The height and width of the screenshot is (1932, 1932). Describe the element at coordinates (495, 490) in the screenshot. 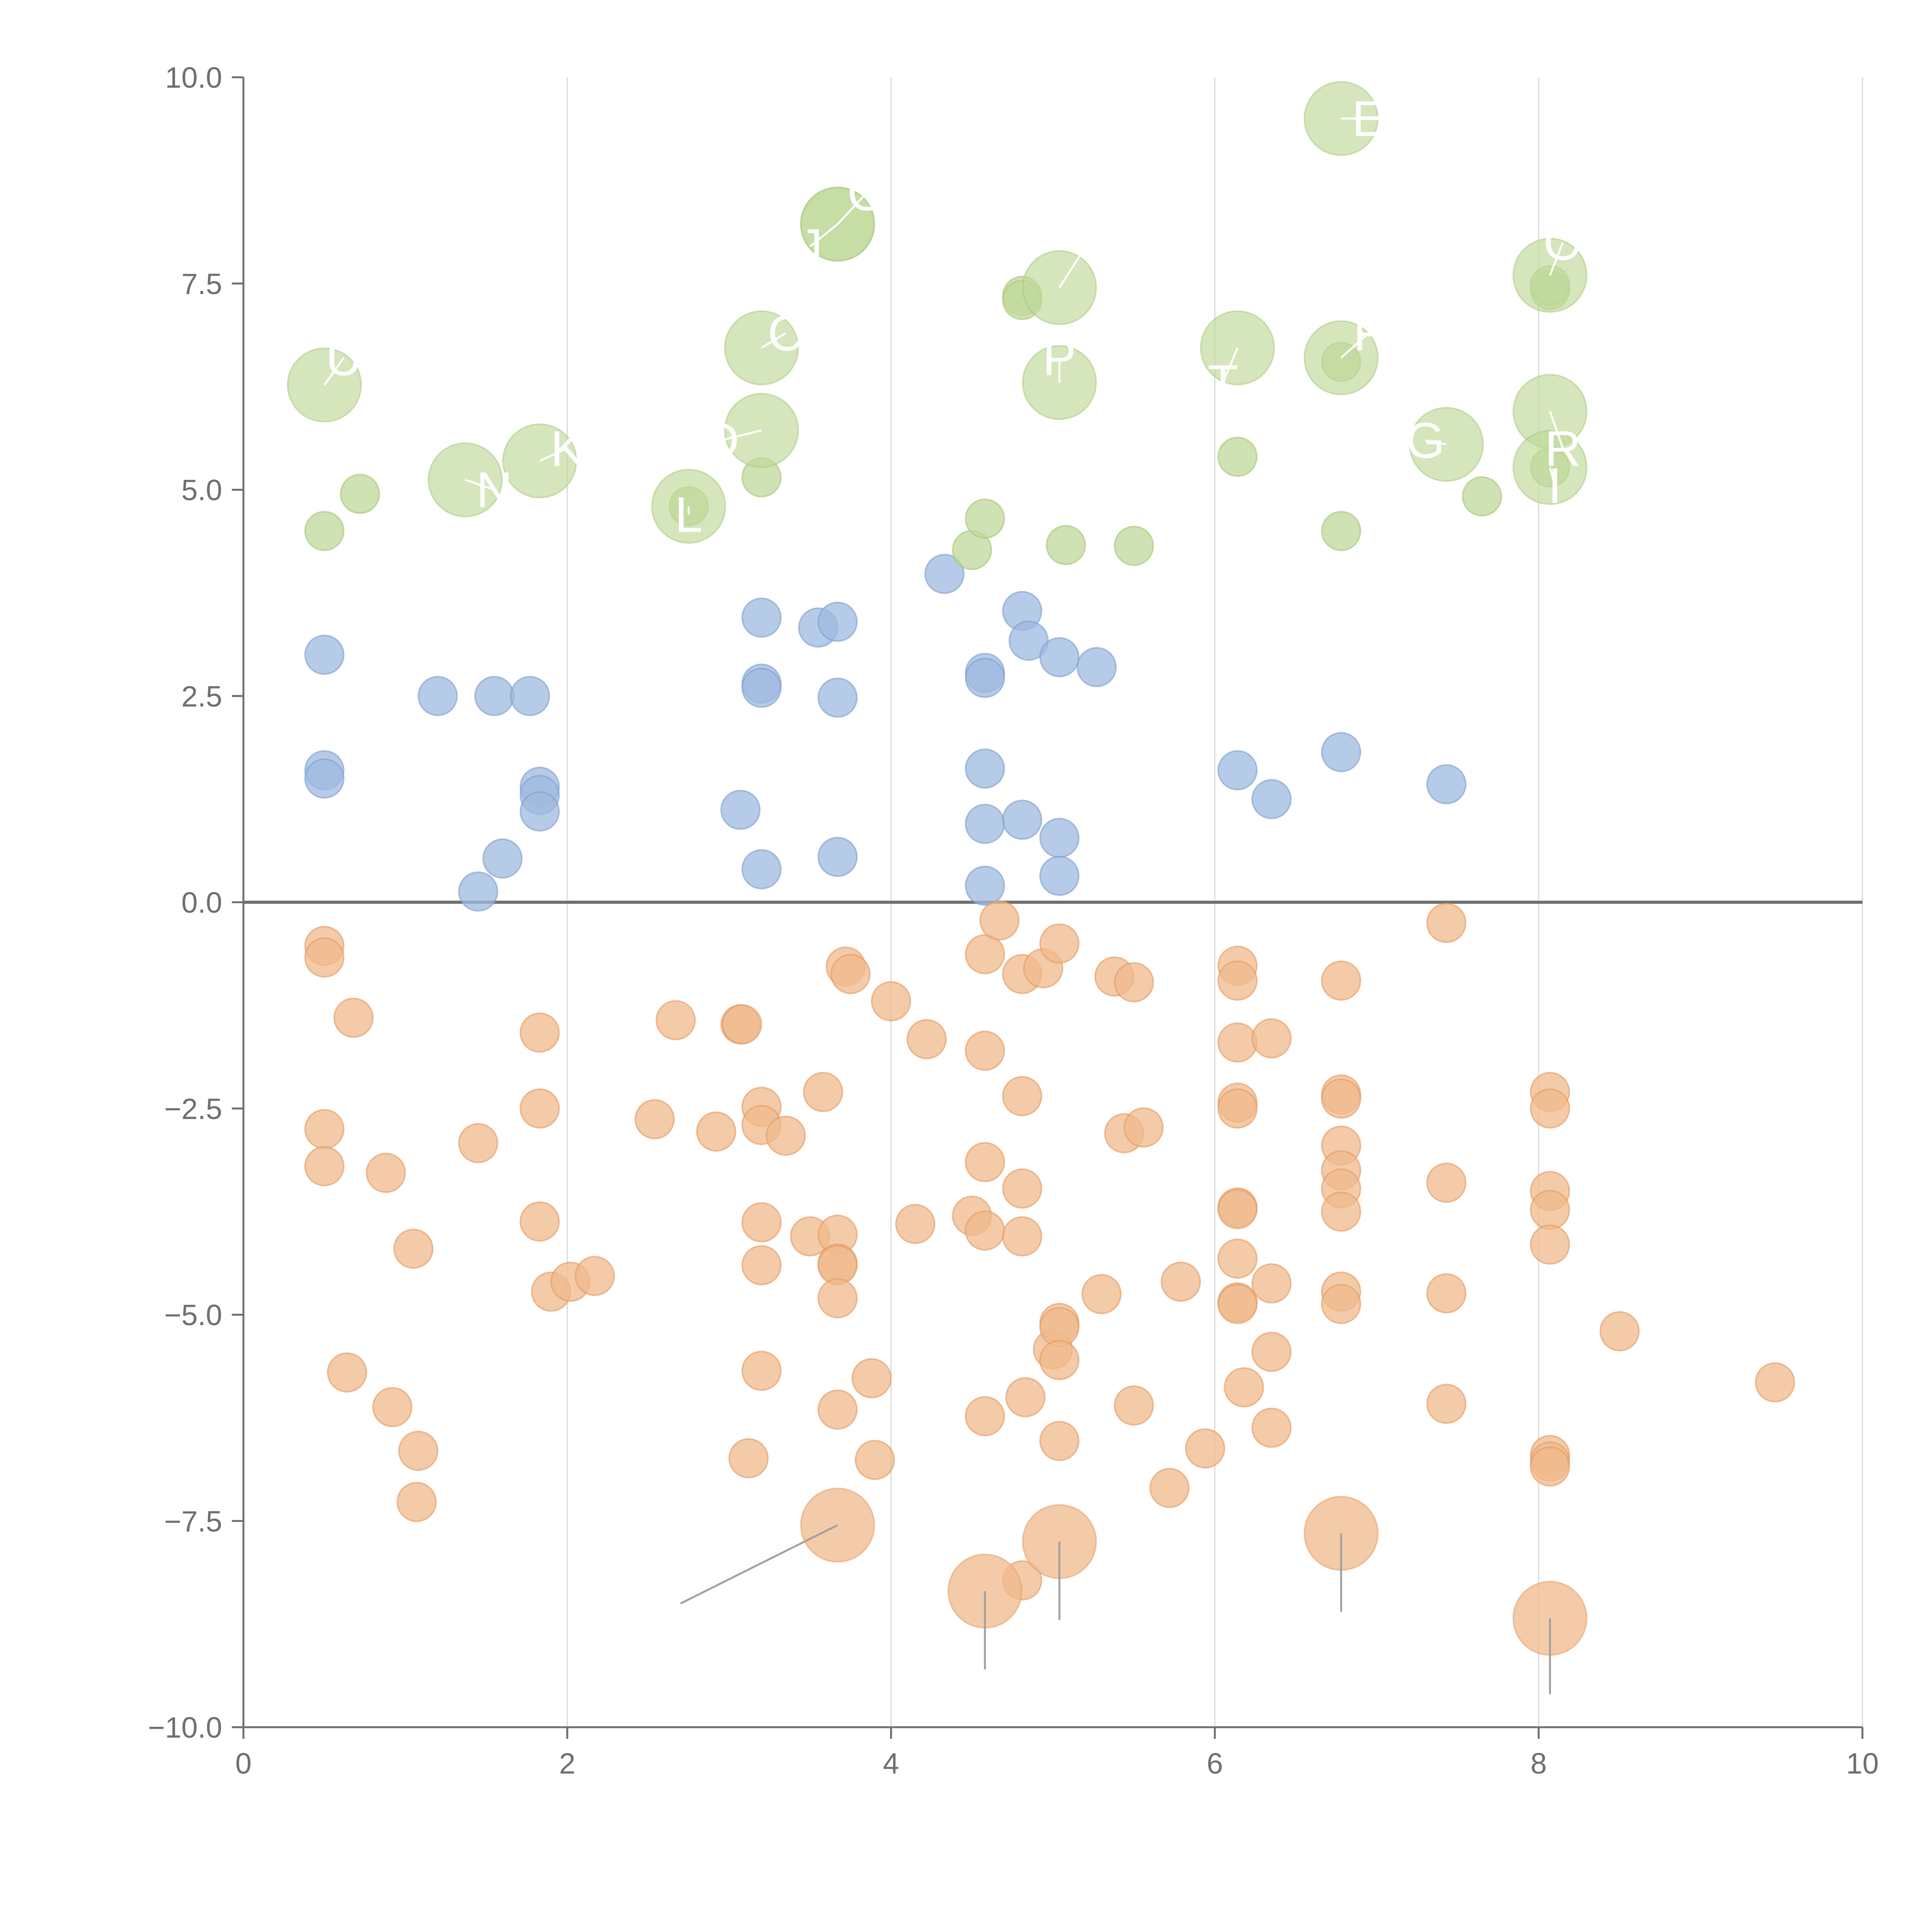

I see `point-label: N` at that location.